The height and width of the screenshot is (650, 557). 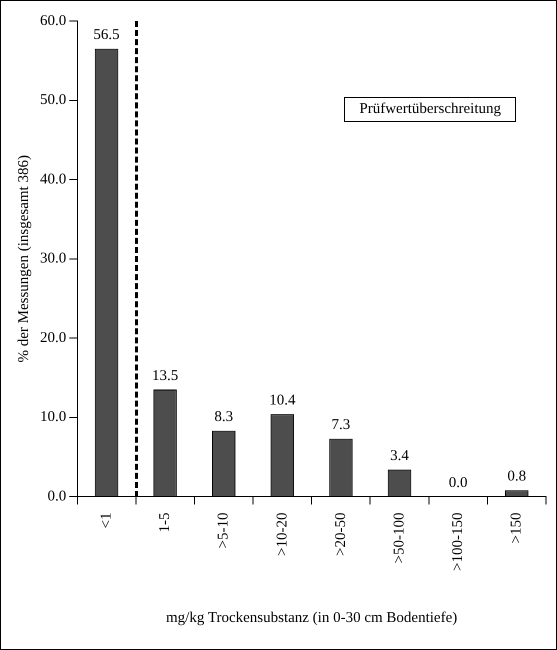 I want to click on data-label: 8.3, so click(x=224, y=417).